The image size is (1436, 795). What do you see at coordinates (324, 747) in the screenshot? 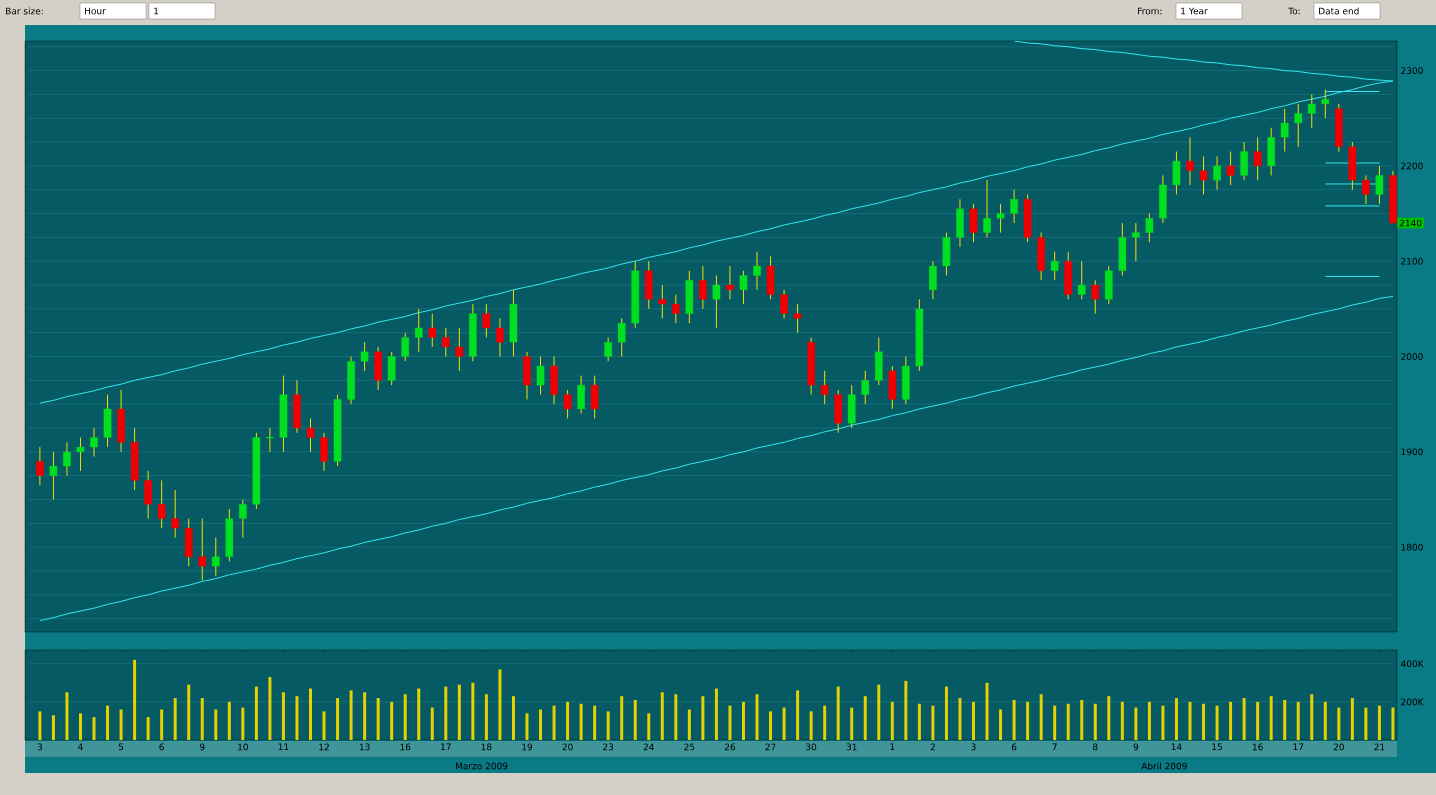
I see `x-tick-label: 12` at bounding box center [324, 747].